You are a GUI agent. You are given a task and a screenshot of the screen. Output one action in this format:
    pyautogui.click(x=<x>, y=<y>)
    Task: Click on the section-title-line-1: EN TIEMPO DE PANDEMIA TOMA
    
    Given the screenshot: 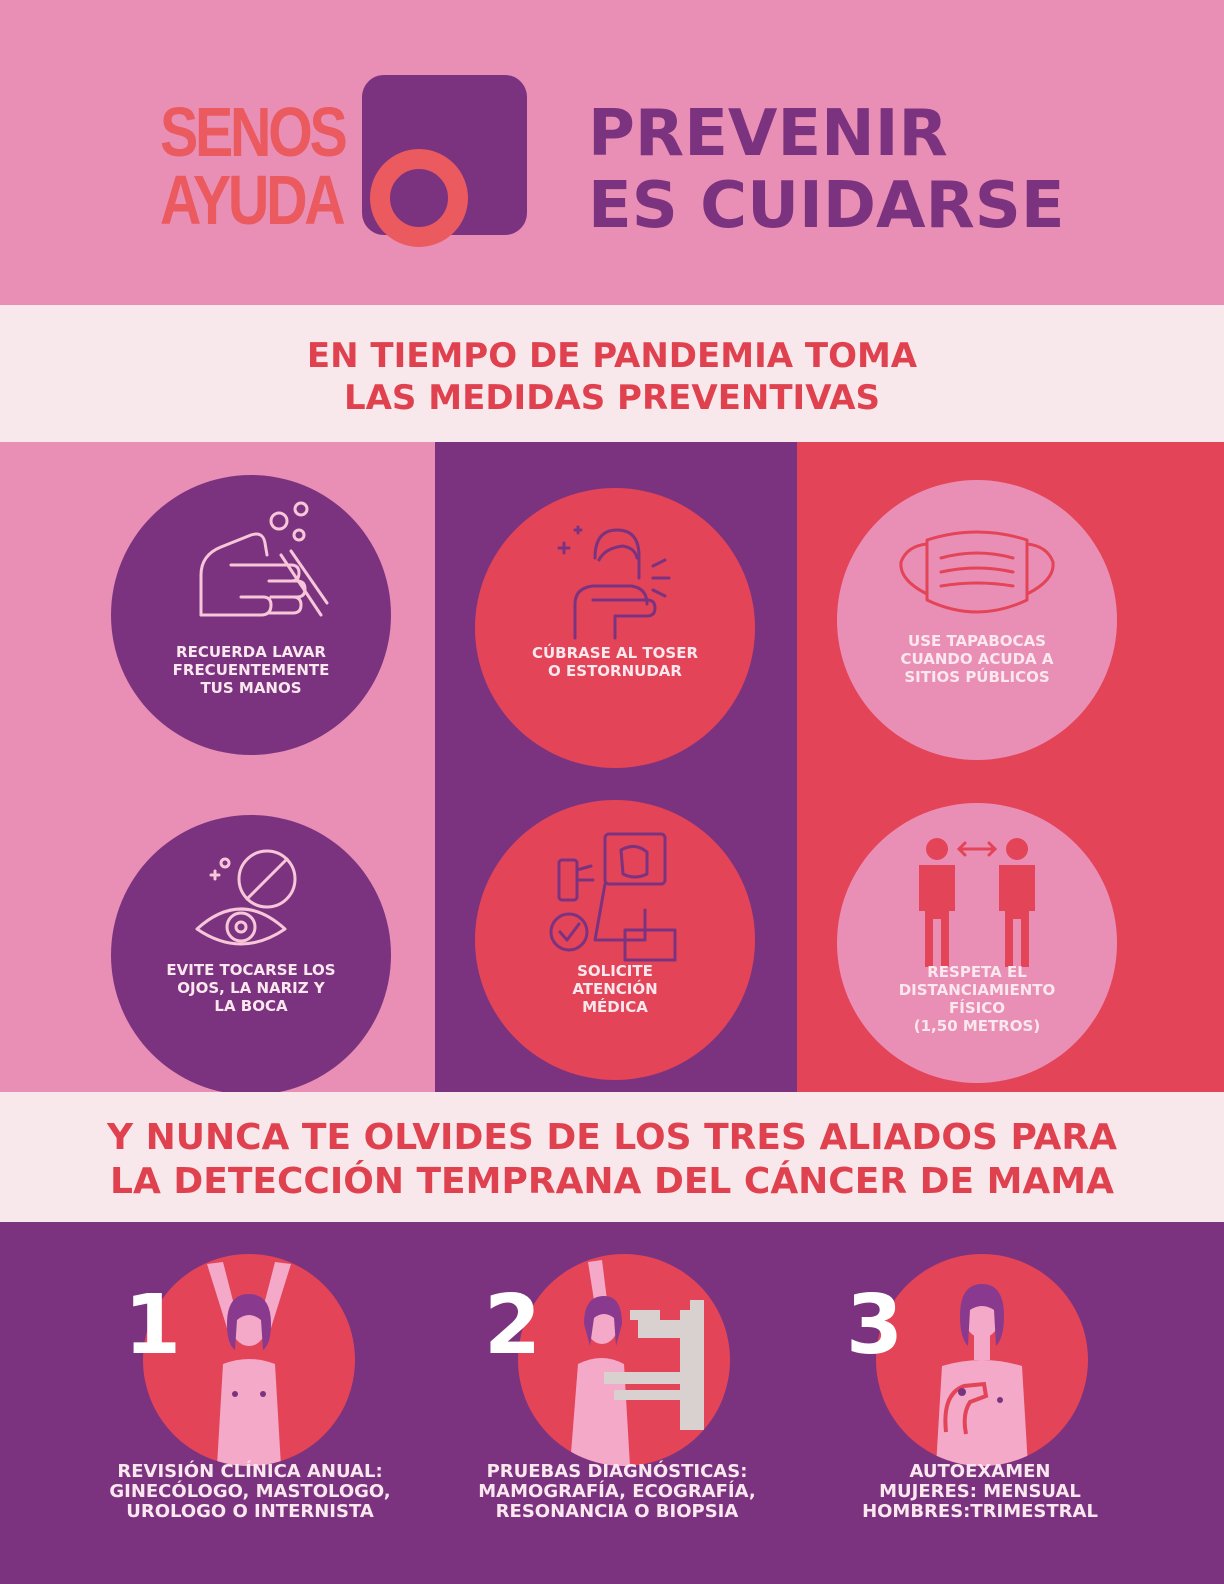 What is the action you would take?
    pyautogui.click(x=612, y=356)
    